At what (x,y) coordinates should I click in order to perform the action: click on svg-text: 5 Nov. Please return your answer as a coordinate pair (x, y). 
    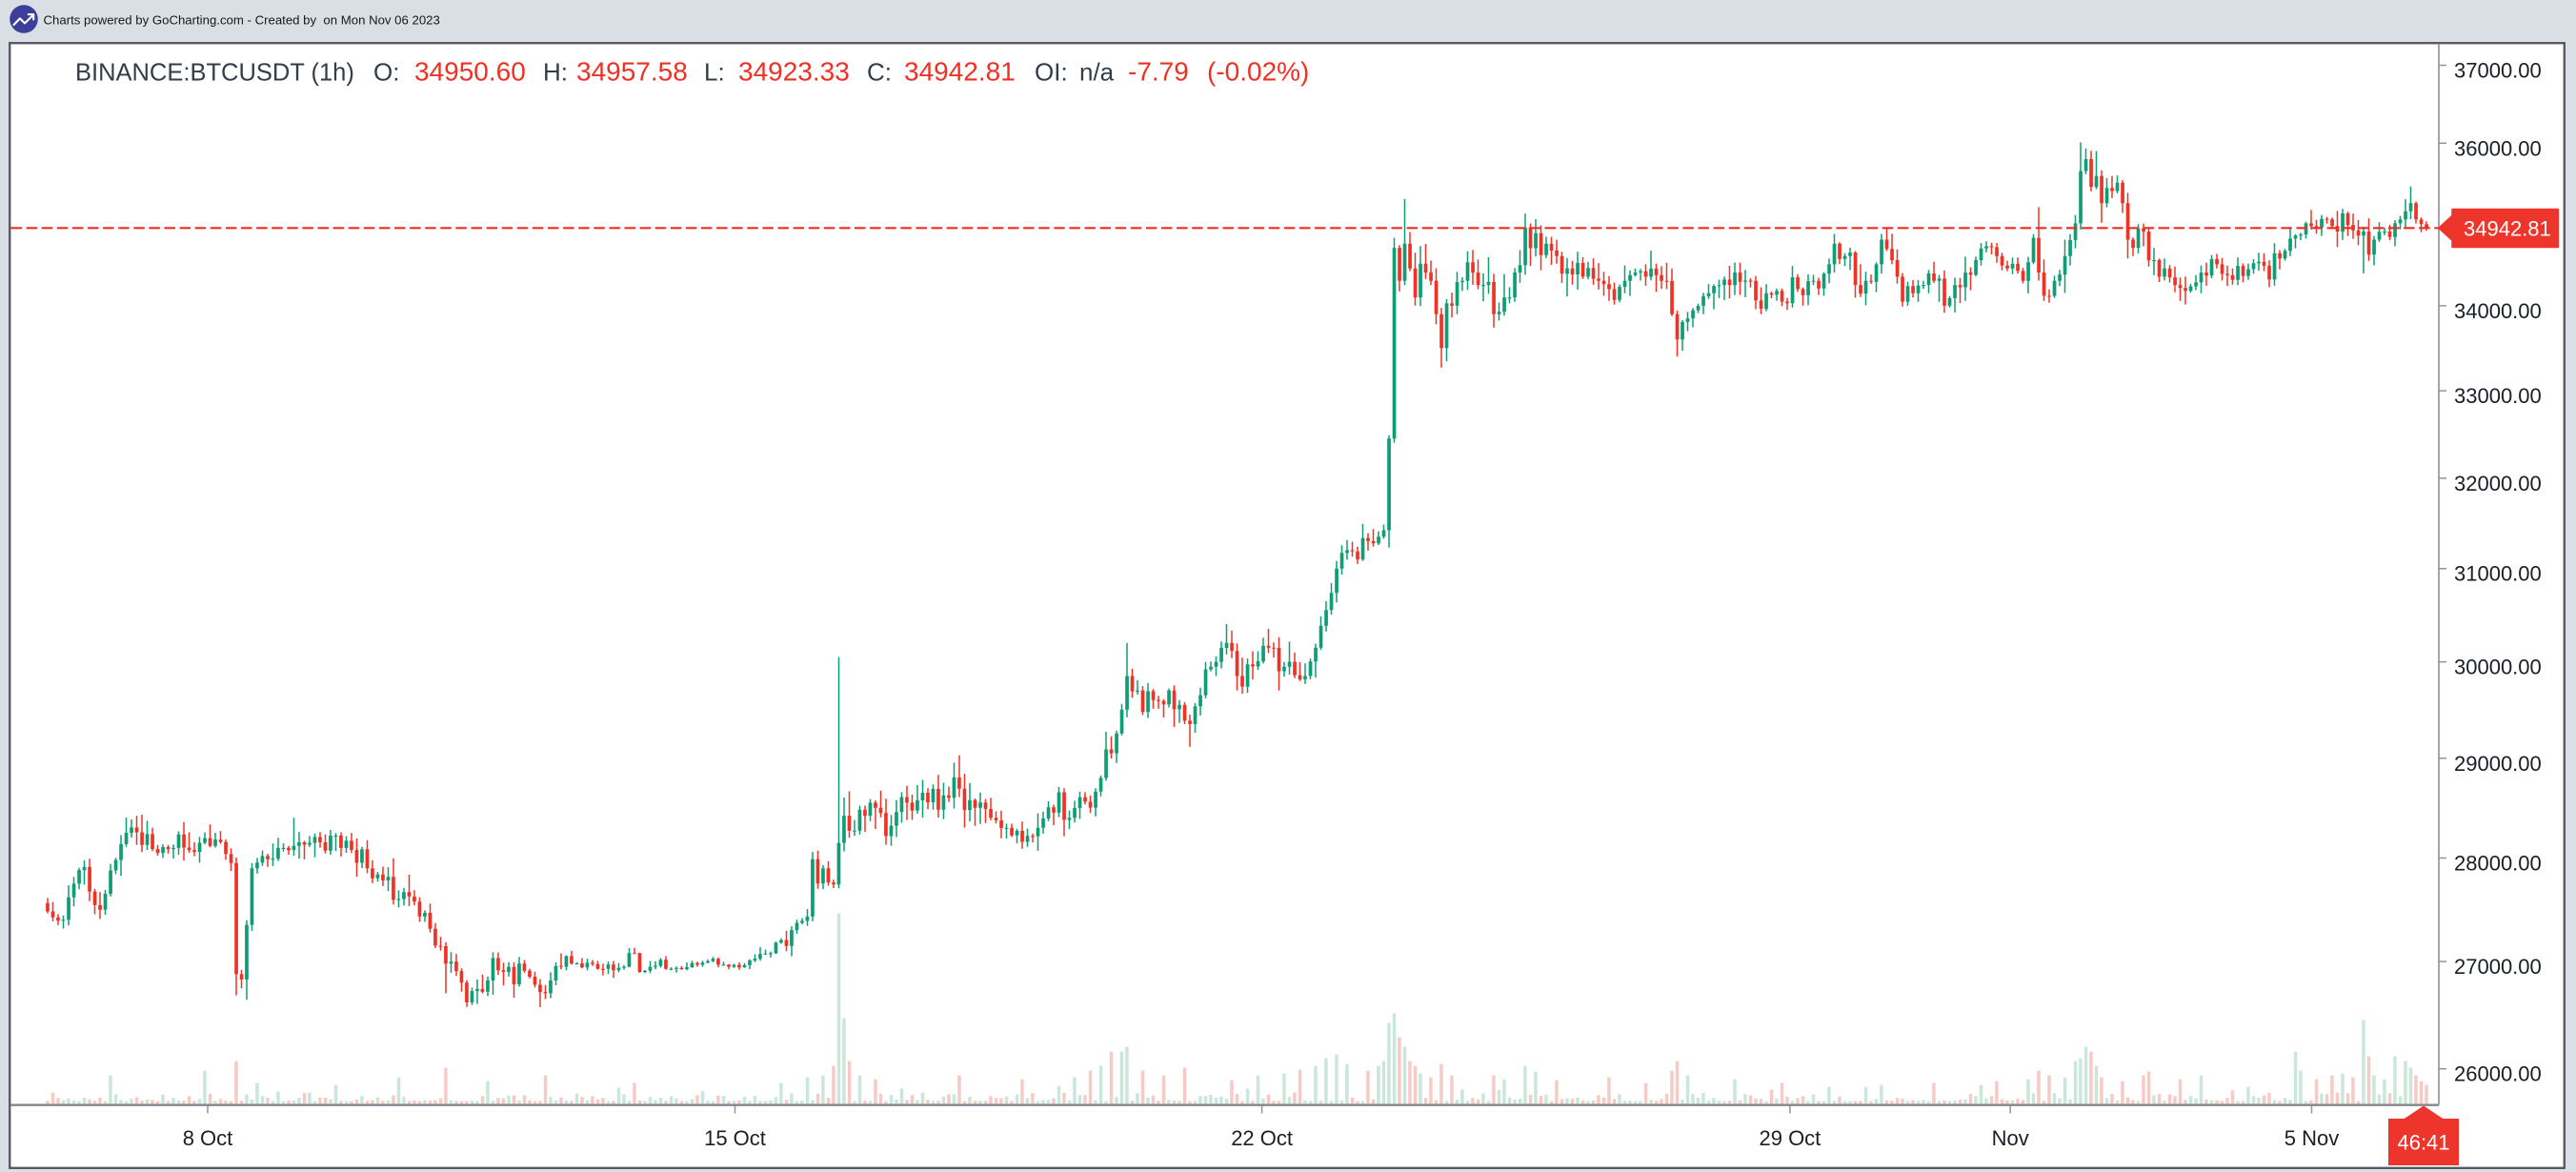
    Looking at the image, I should click on (2311, 1138).